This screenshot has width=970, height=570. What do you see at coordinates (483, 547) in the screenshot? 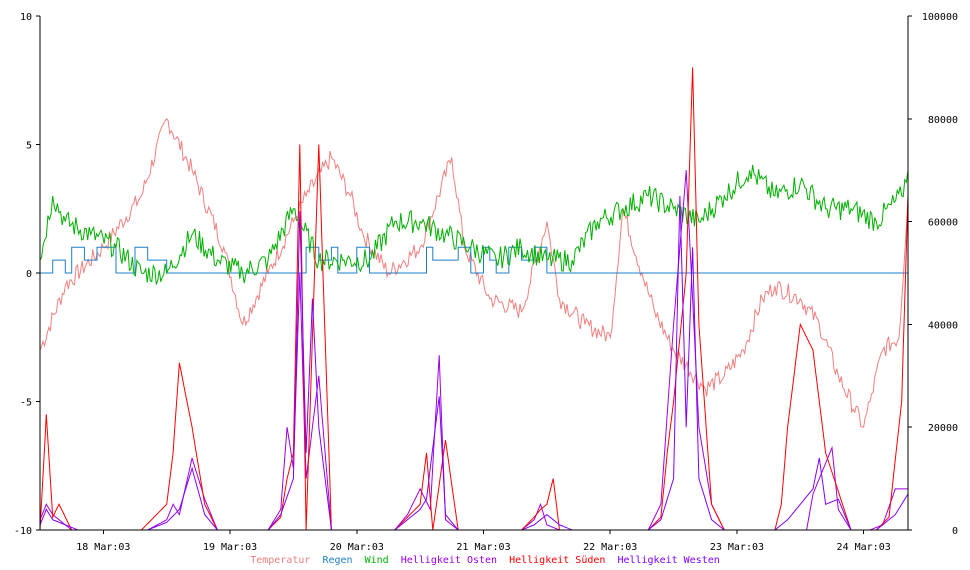
I see `x-tick-label: 21 Mar:03` at bounding box center [483, 547].